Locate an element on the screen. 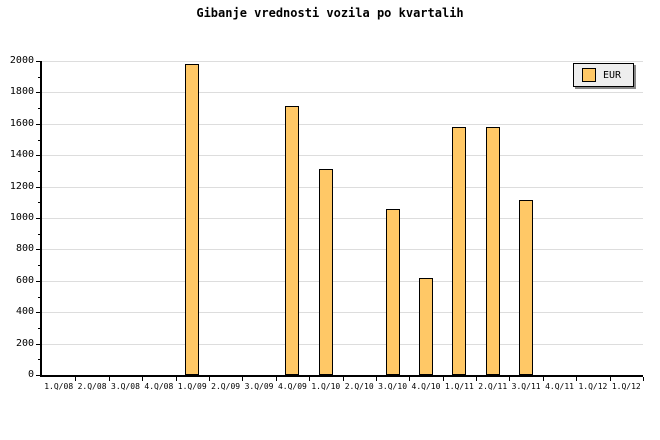 This screenshot has width=660, height=440. bar-3.Q/10 is located at coordinates (392, 292).